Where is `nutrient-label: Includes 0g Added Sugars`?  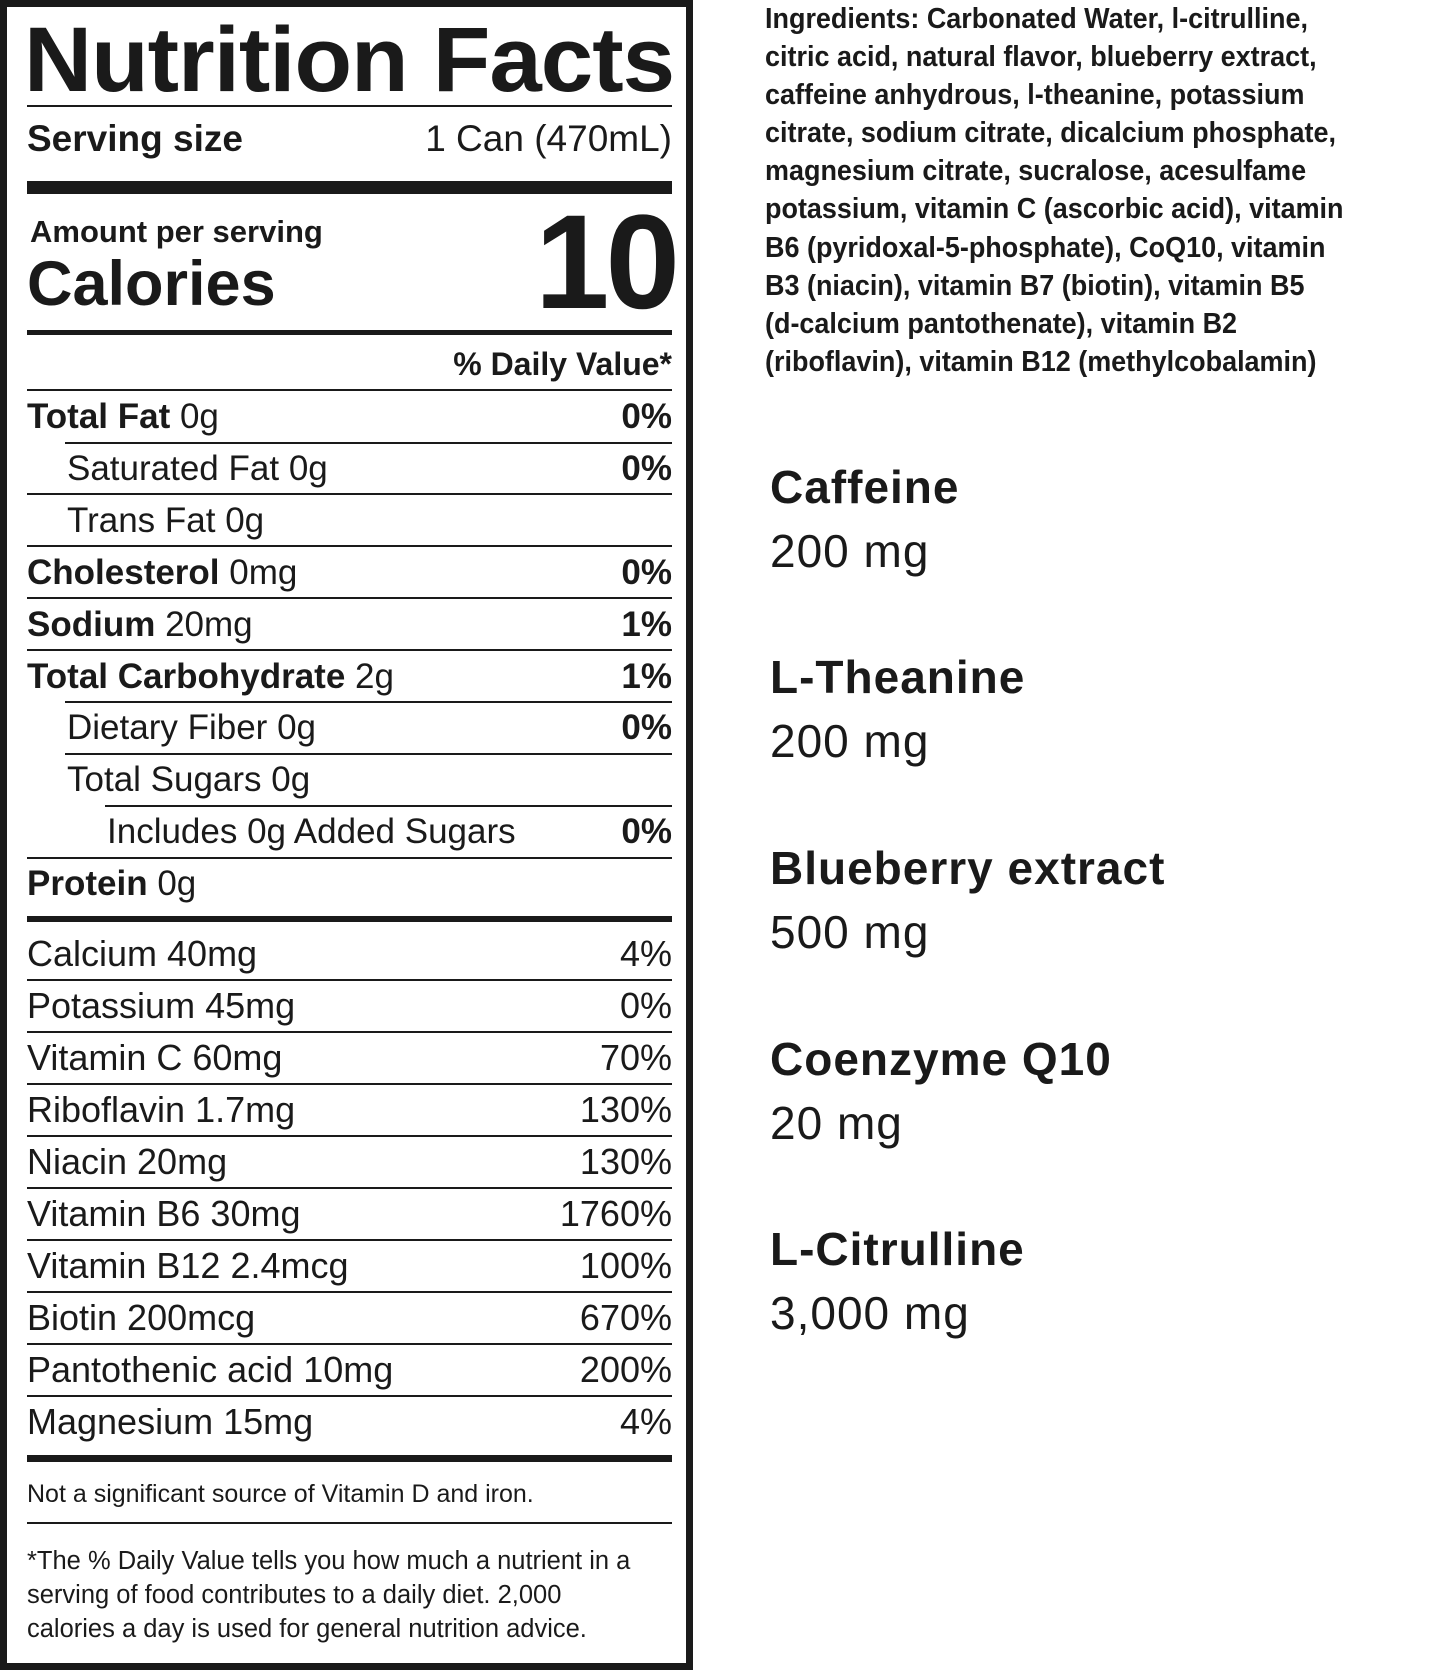
nutrient-label: Includes 0g Added Sugars is located at coordinates (311, 832).